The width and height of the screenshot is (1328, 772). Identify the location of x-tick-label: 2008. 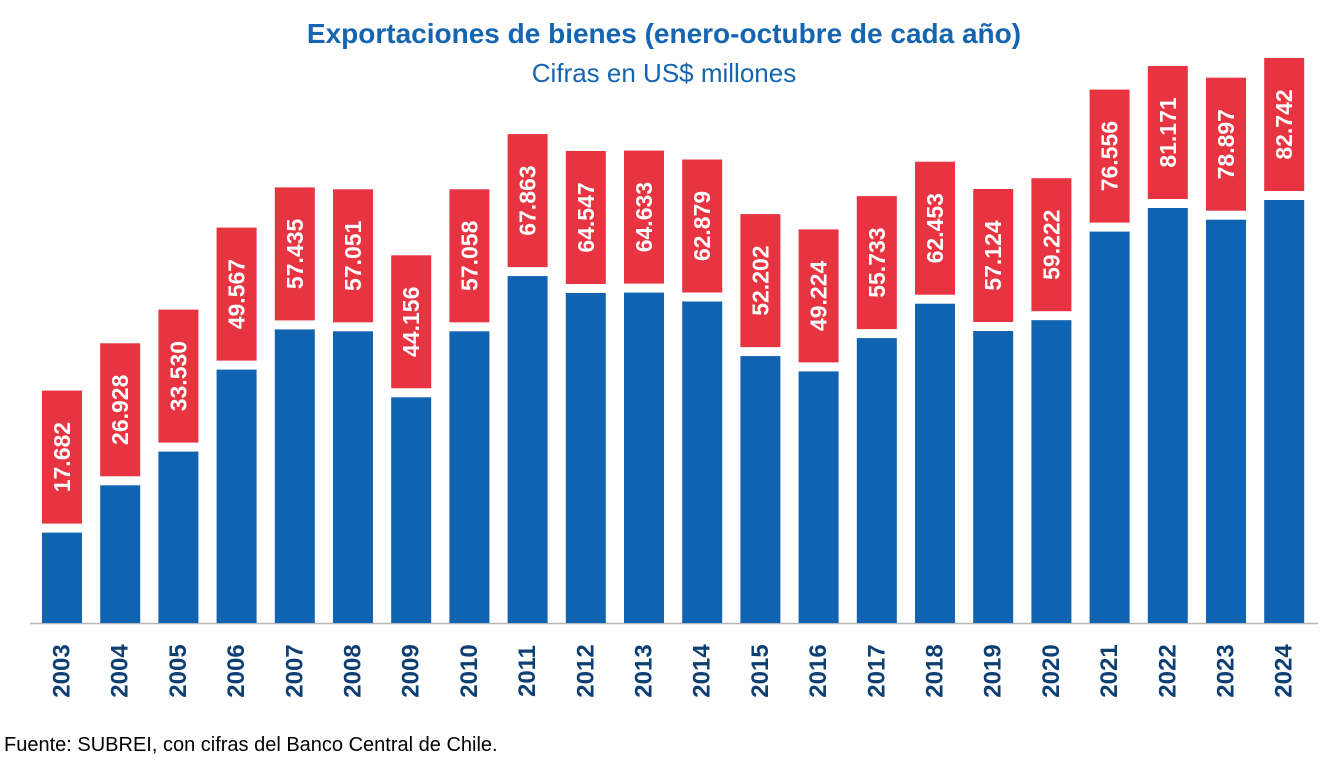
(353, 670).